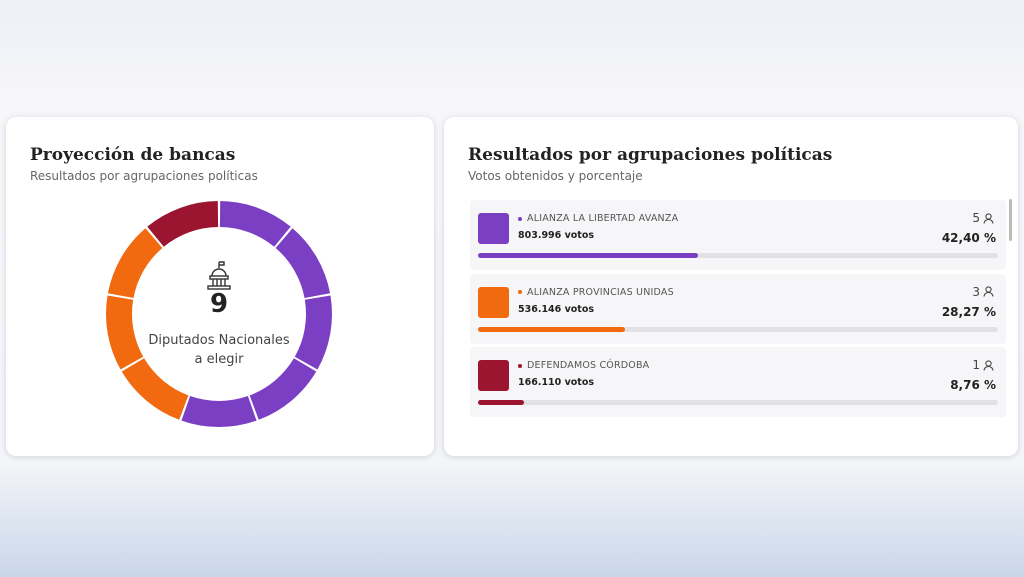  Describe the element at coordinates (133, 155) in the screenshot. I see `card-title: Proyección de bancas` at that location.